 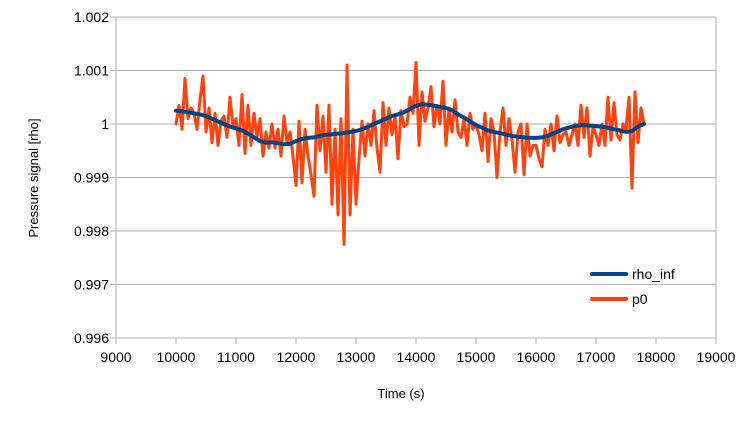 I want to click on legend: rho_inf p0, so click(x=632, y=286).